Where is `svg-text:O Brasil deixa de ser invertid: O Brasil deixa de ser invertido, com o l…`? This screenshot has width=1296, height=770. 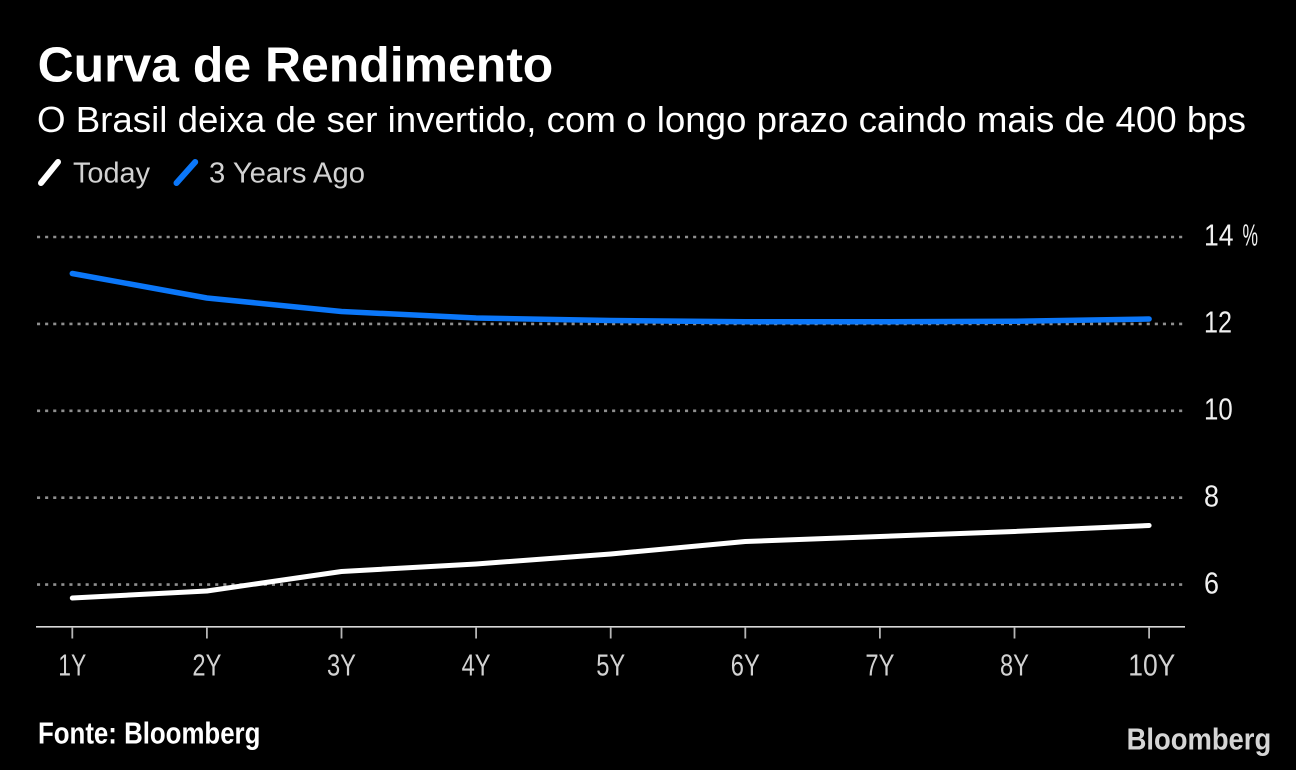 svg-text:O Brasil deixa de ser invertid: O Brasil deixa de ser invertido, com o l… is located at coordinates (641, 119).